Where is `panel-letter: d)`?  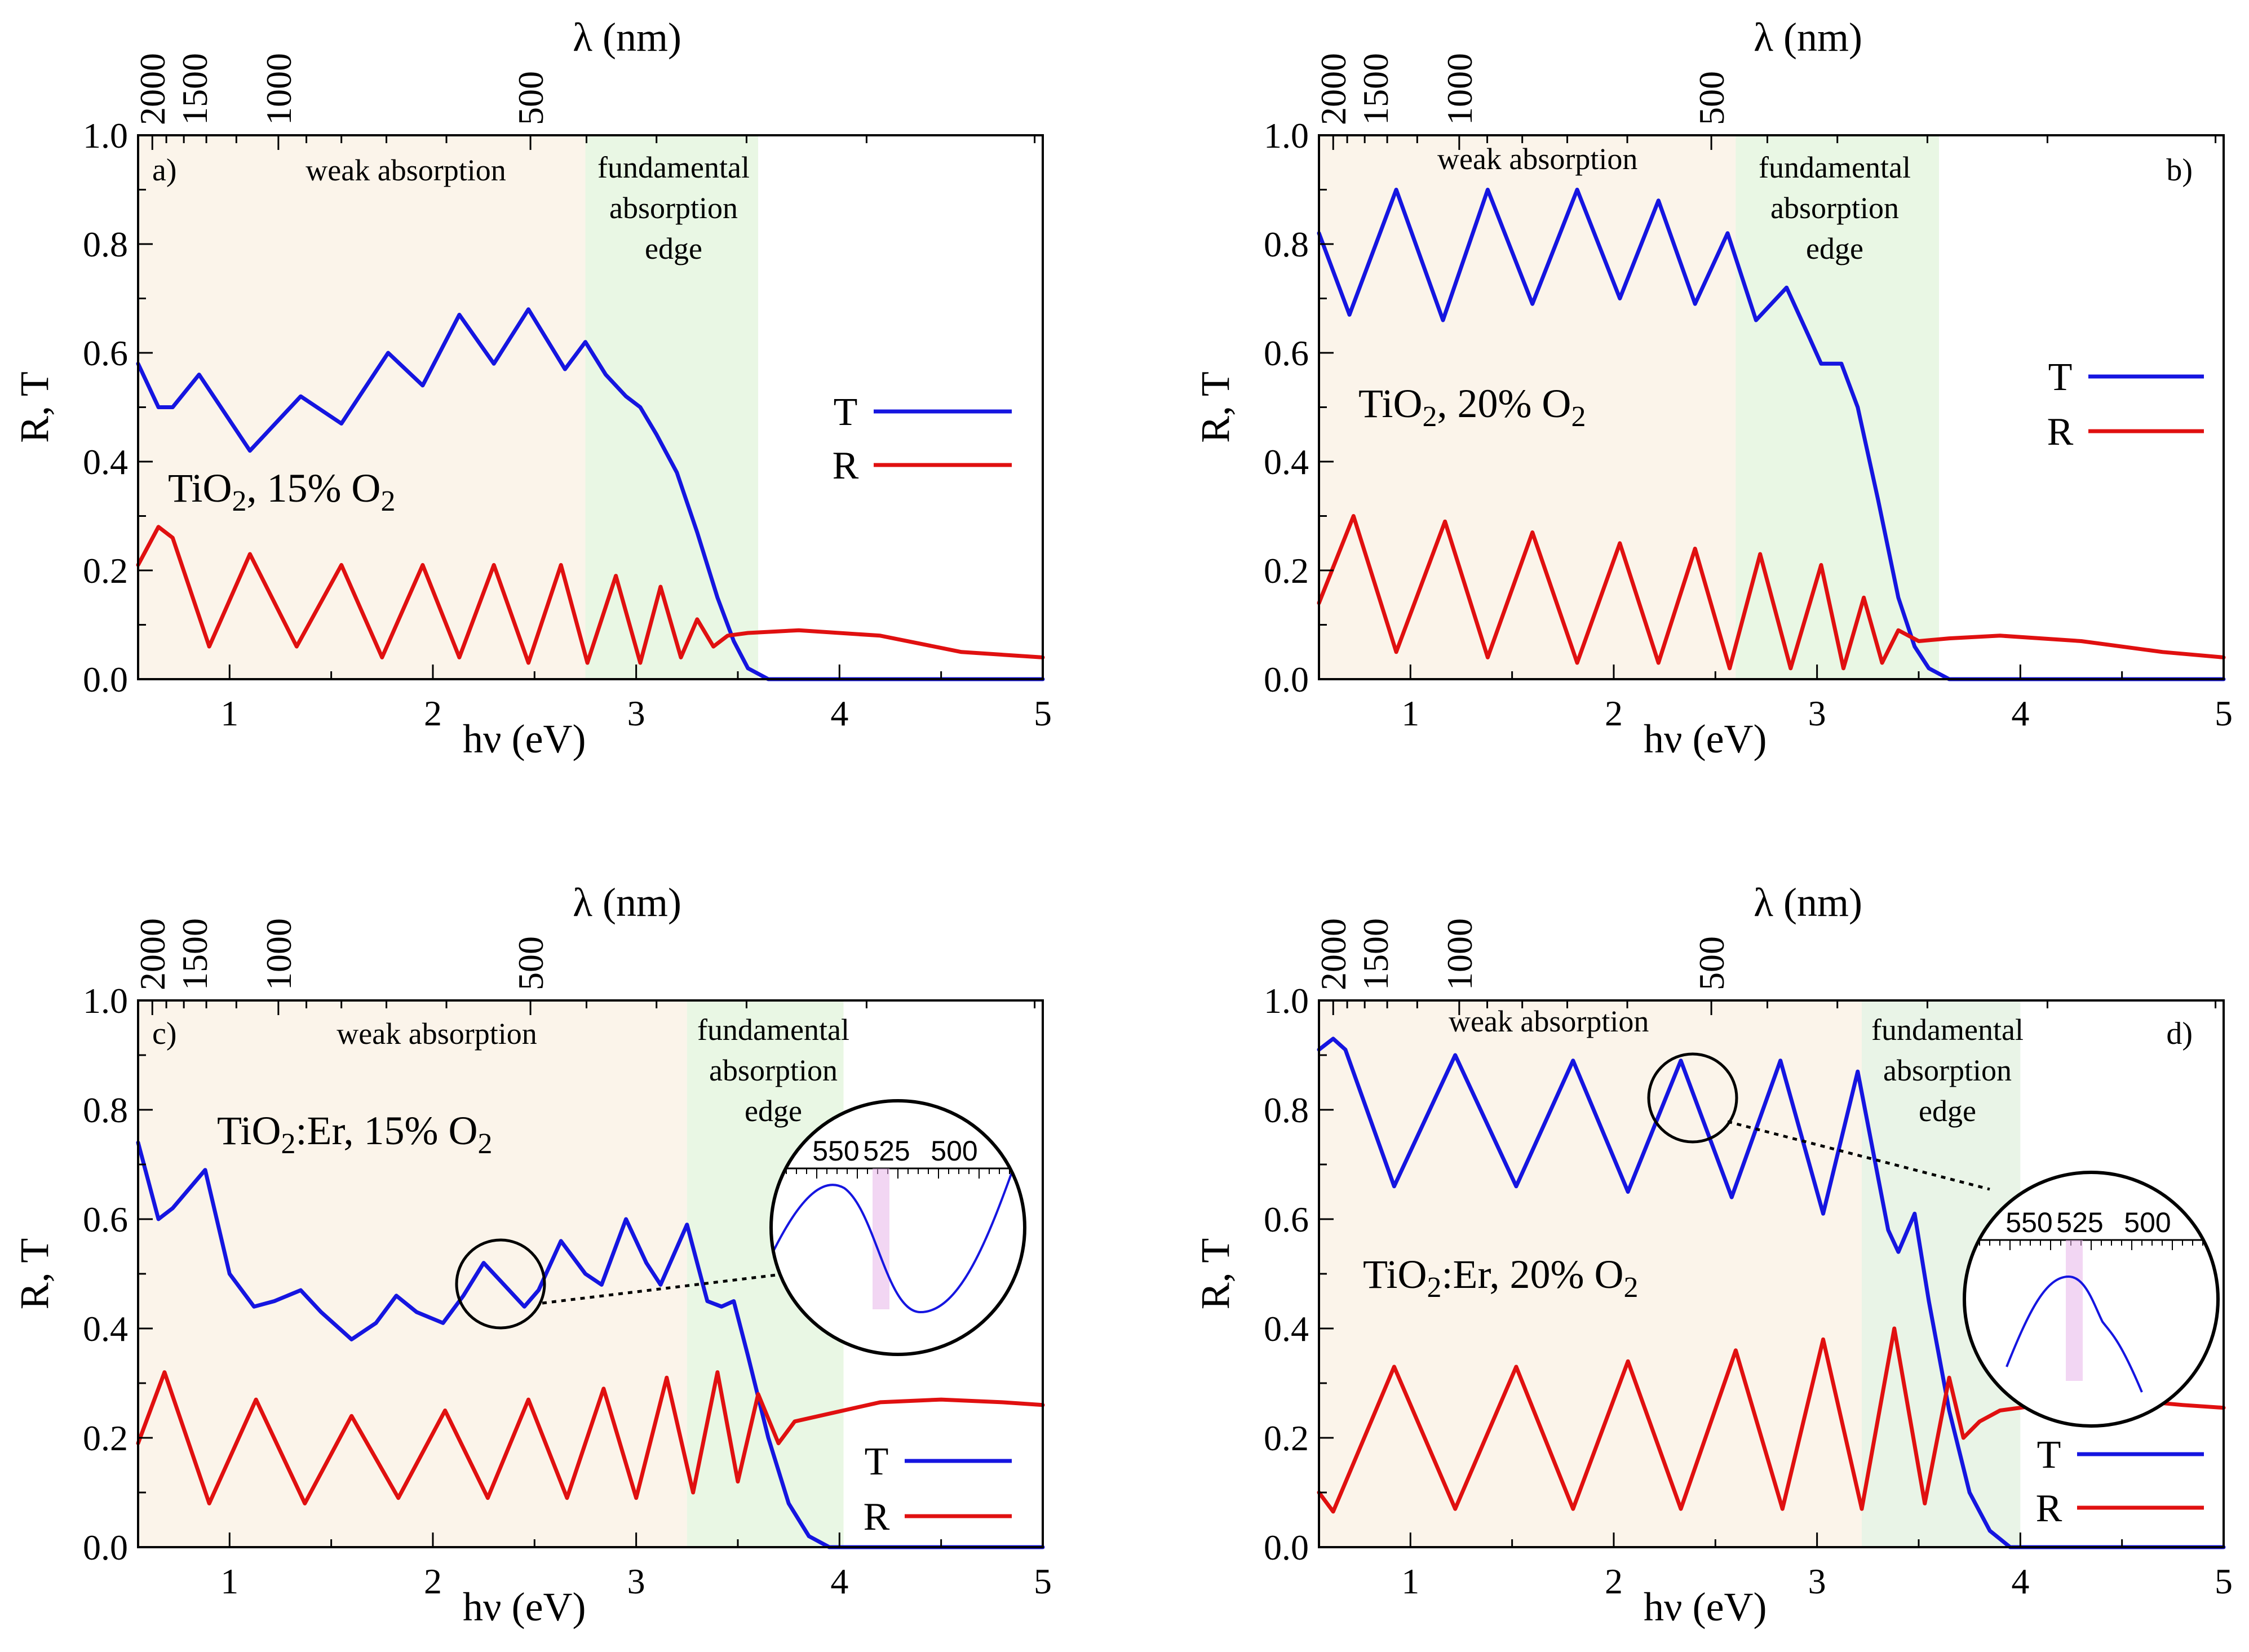
panel-letter: d) is located at coordinates (2179, 1033).